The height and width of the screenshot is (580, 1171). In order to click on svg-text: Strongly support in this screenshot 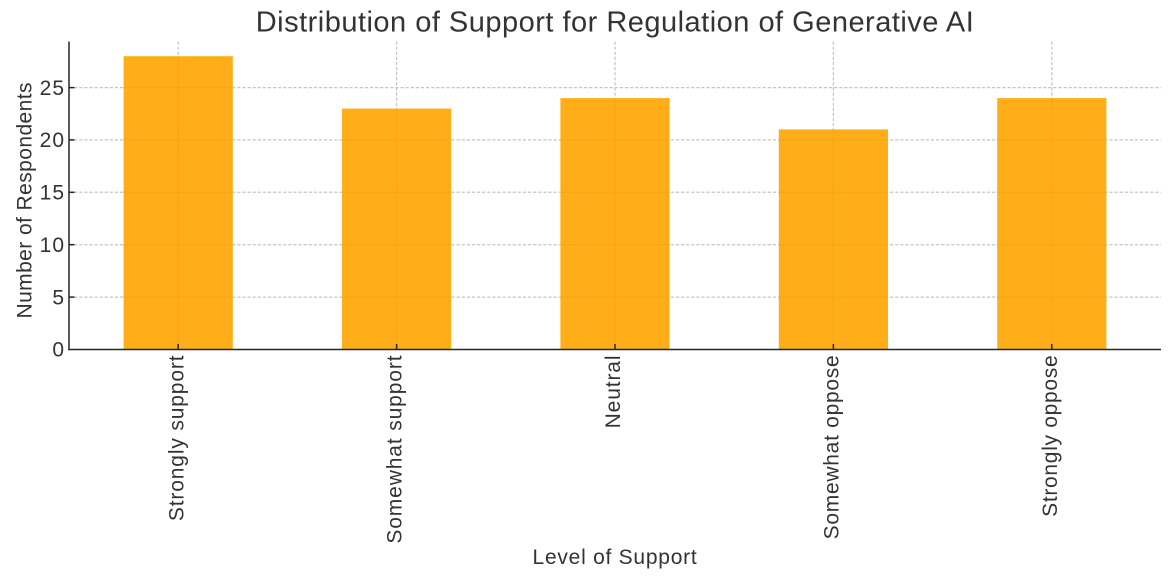, I will do `click(176, 438)`.